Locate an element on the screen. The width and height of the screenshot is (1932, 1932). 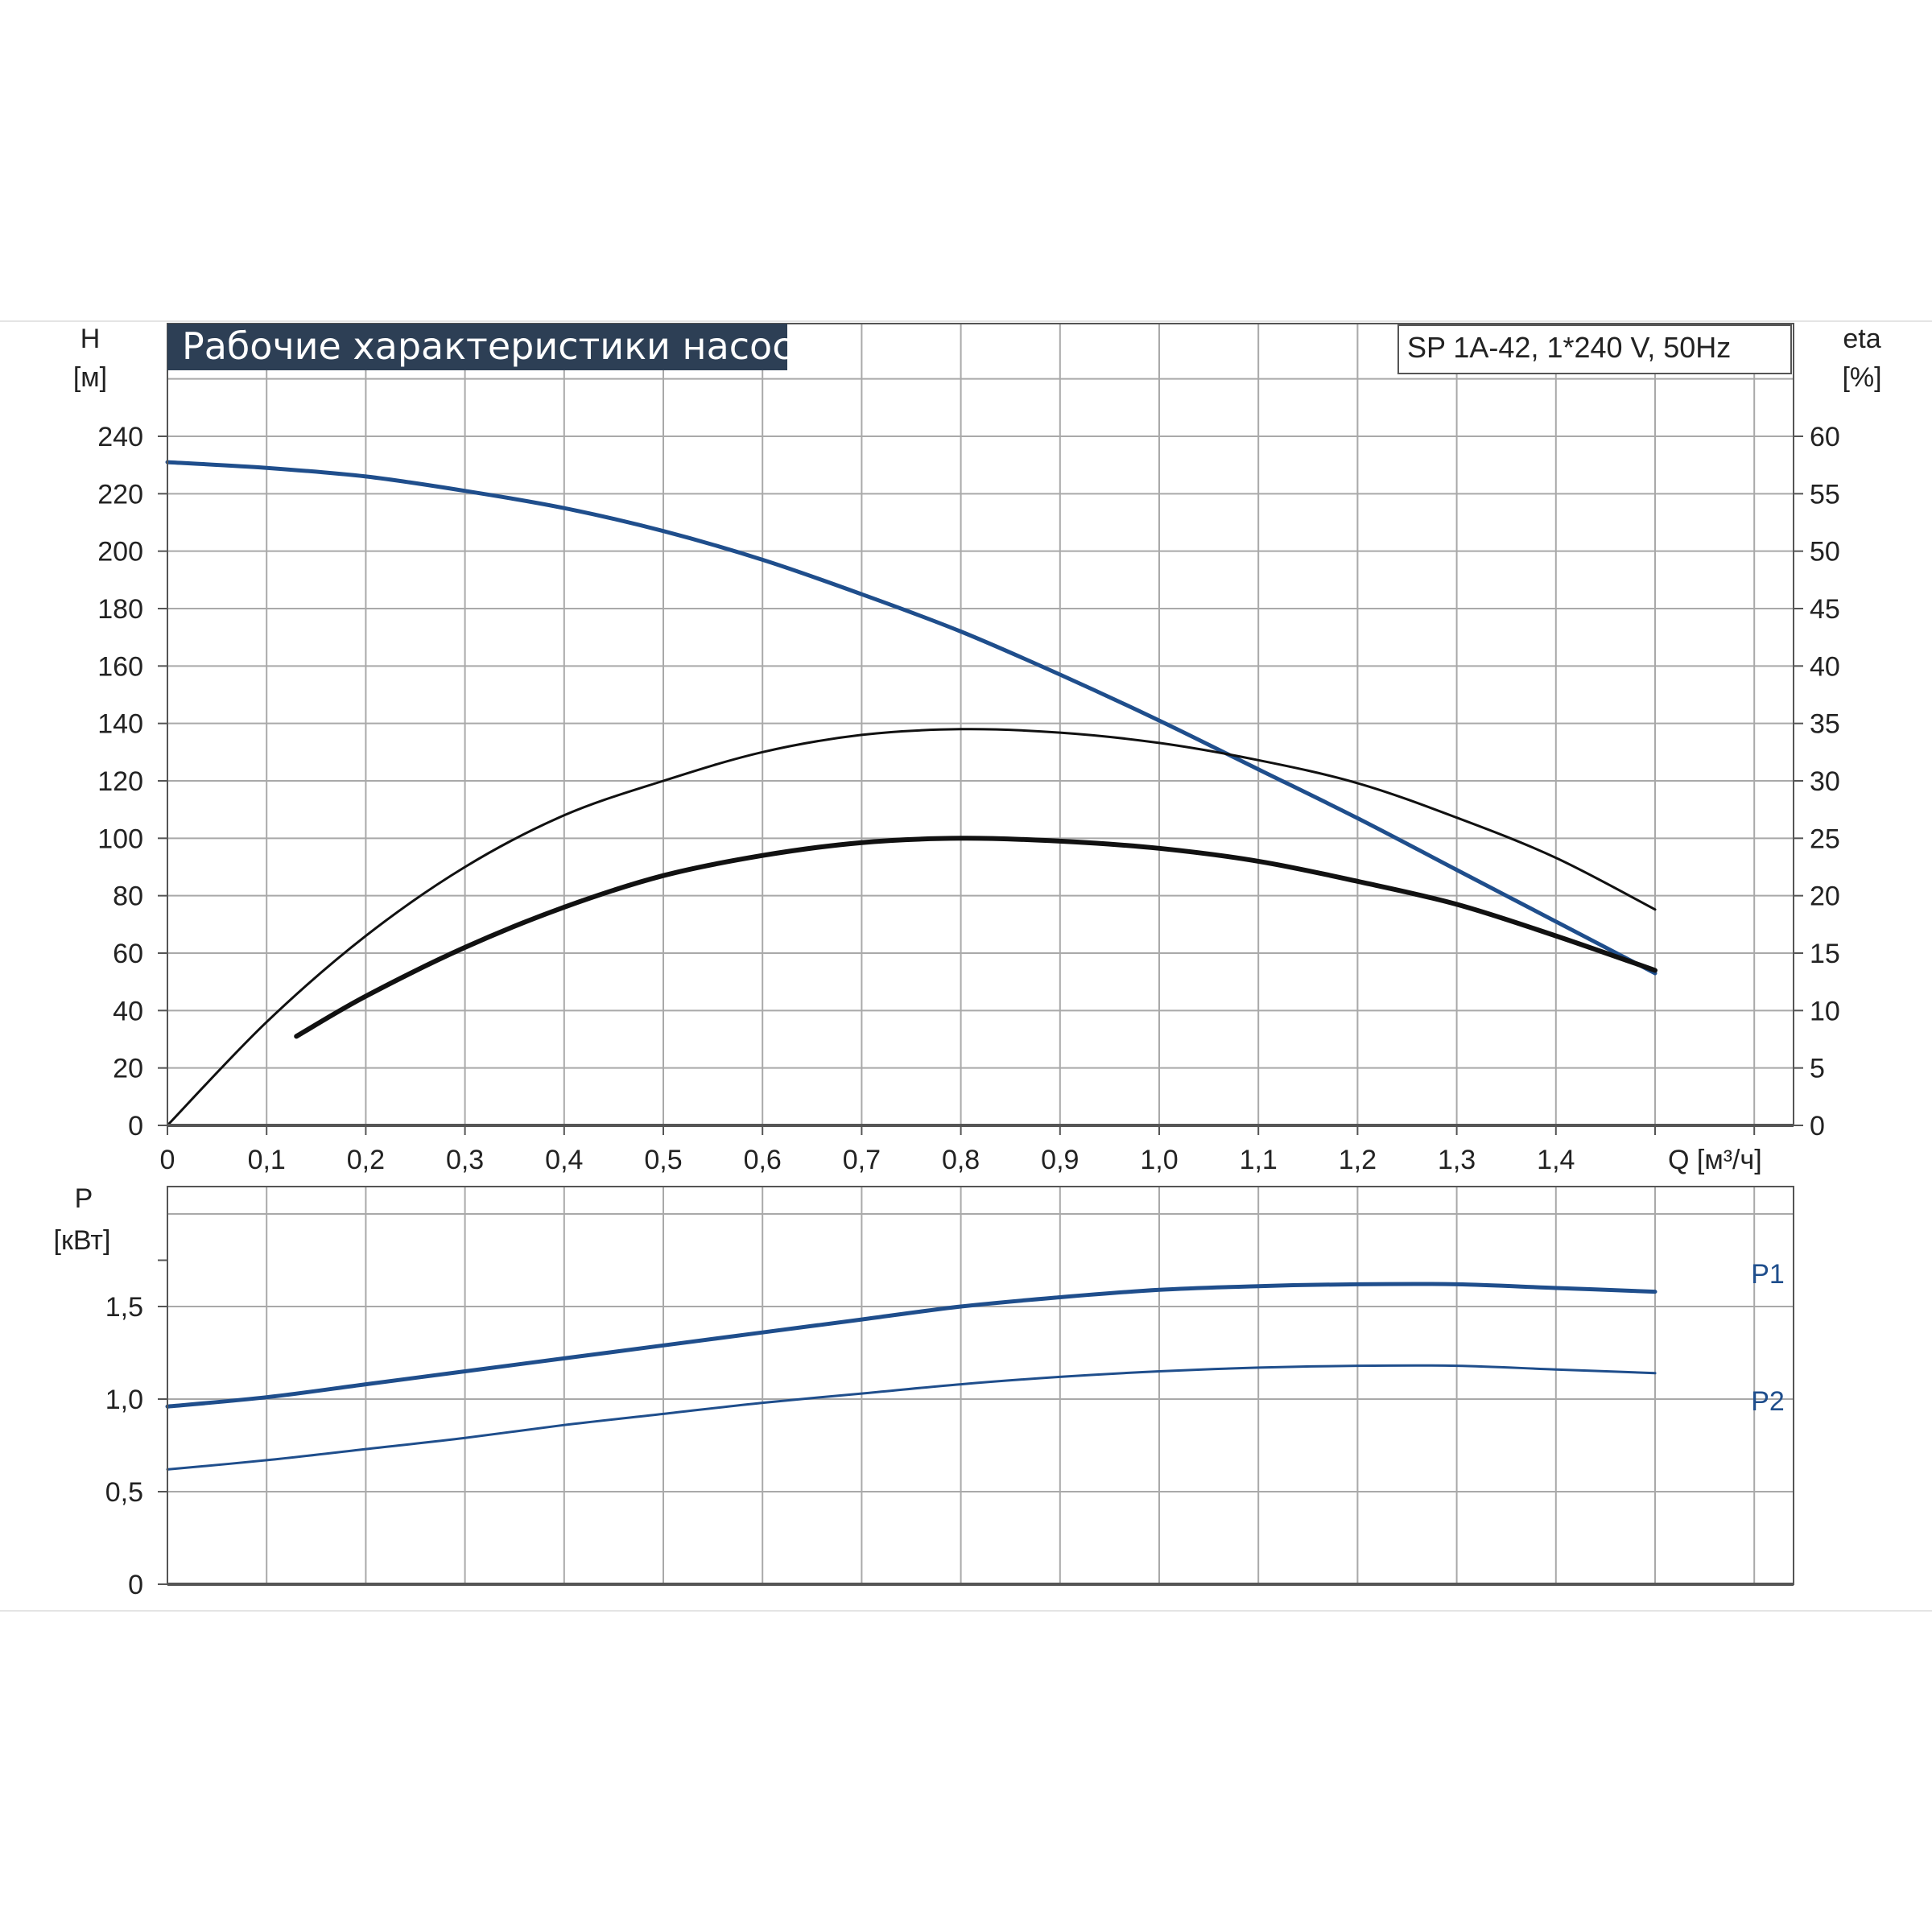
p1-curve is located at coordinates (911, 1345).